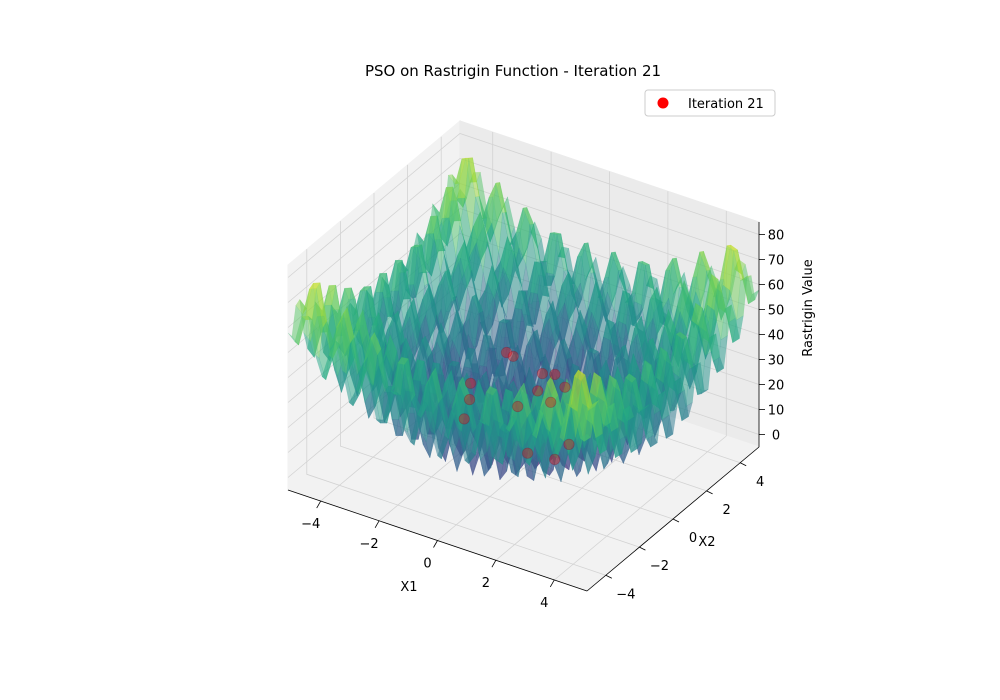  Describe the element at coordinates (544, 603) in the screenshot. I see `x-tick-label: 4` at that location.